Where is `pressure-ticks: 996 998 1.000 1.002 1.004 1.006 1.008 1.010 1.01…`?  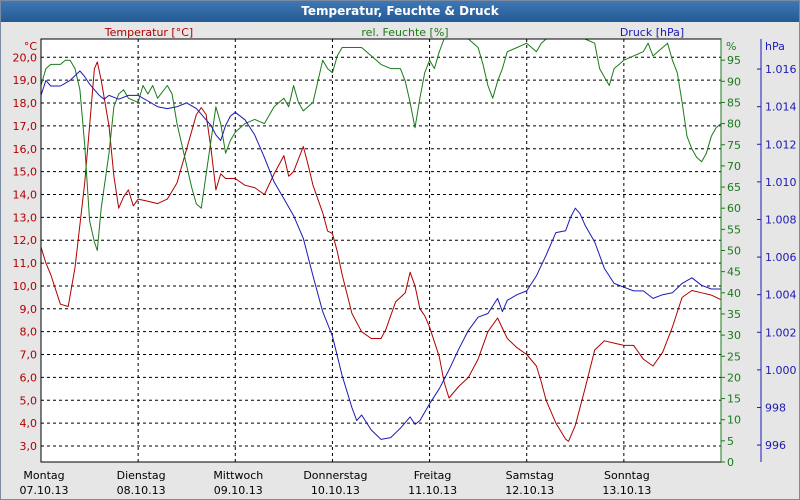
pressure-ticks: 996 998 1.000 1.002 1.004 1.006 1.008 1.010 1.01… is located at coordinates (777, 257).